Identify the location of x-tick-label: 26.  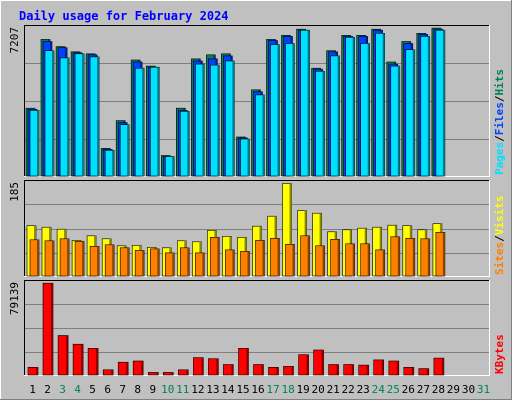
(408, 389).